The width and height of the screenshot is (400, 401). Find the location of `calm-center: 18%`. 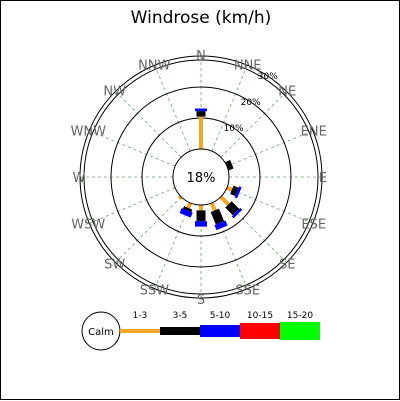

calm-center: 18% is located at coordinates (201, 177).